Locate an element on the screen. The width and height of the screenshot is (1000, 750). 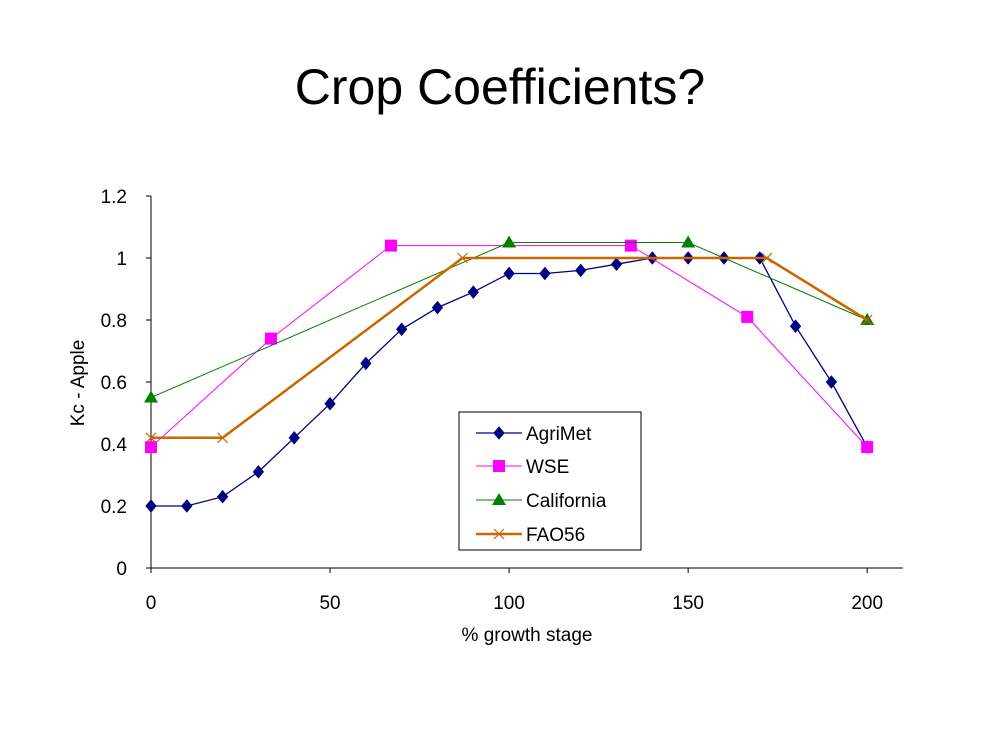
series-line is located at coordinates (509, 320).